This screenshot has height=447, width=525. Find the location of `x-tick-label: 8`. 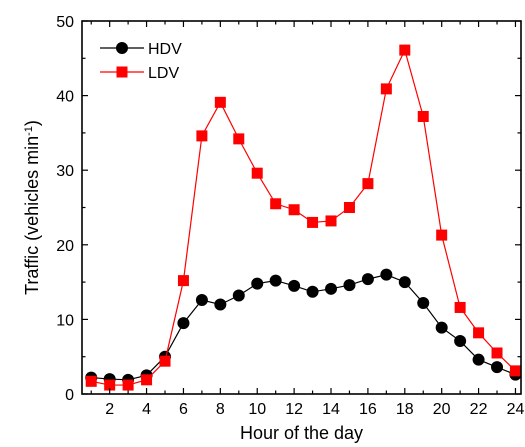

x-tick-label: 8 is located at coordinates (220, 409).